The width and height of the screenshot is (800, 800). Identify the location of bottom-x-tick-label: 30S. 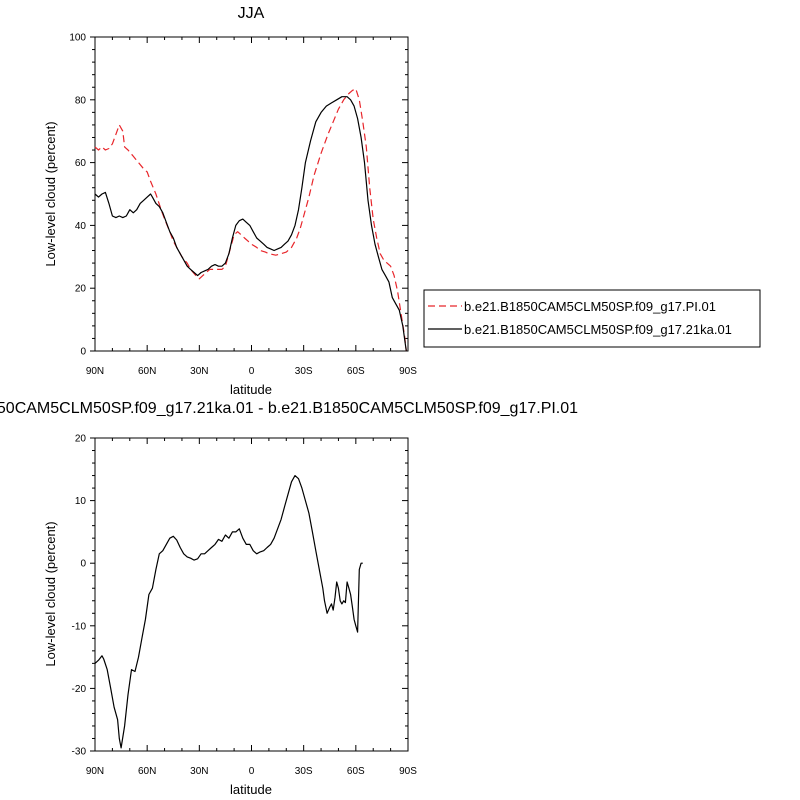
(304, 771).